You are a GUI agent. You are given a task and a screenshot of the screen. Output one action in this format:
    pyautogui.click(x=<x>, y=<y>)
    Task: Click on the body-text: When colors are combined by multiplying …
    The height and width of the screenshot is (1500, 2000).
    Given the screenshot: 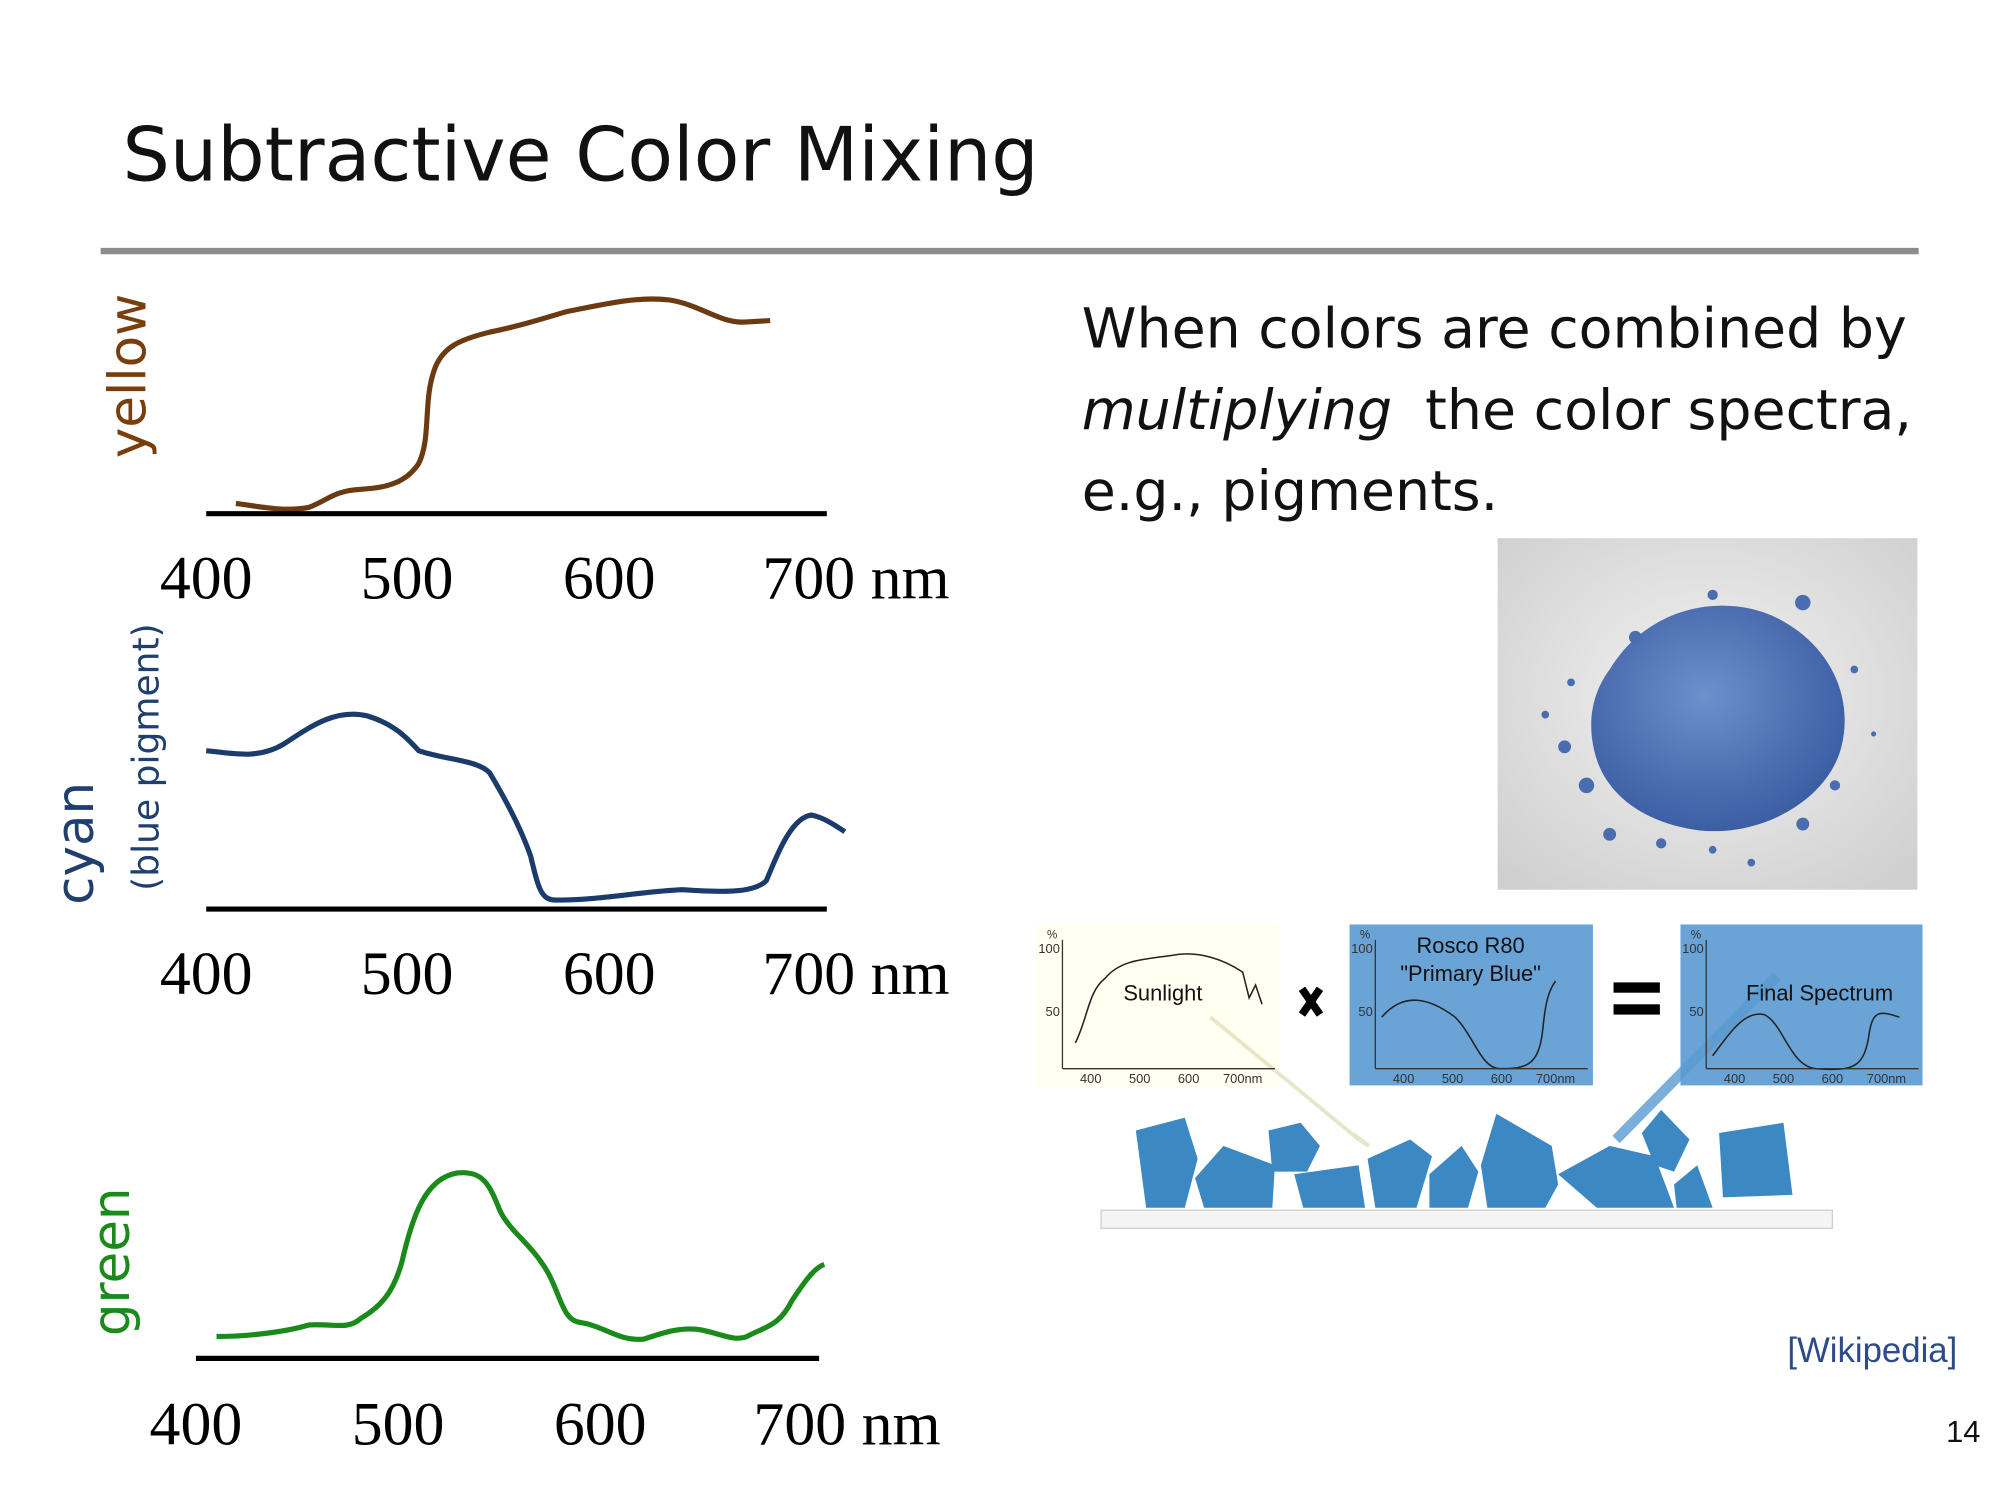 What is the action you would take?
    pyautogui.click(x=1506, y=411)
    